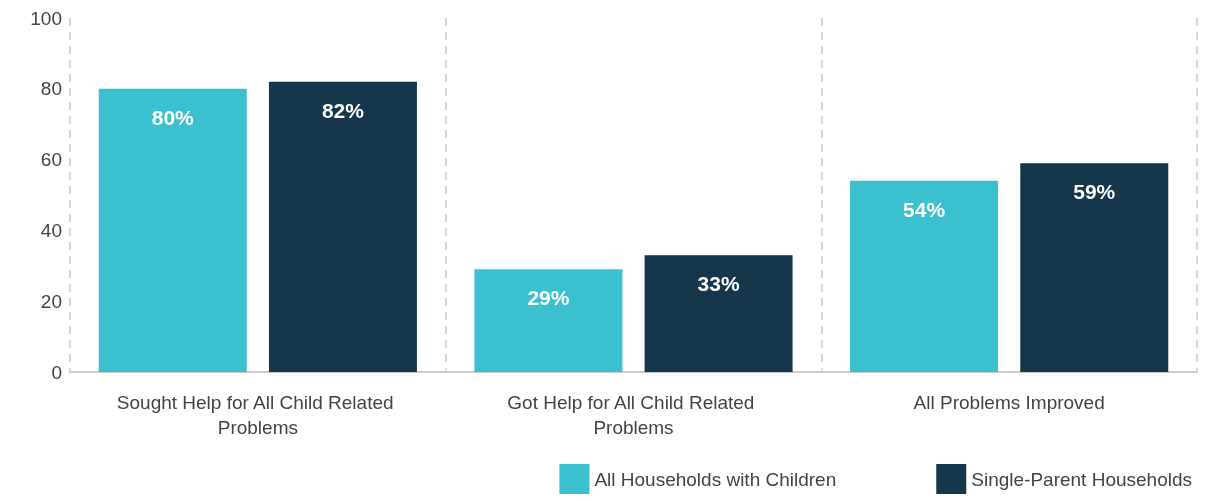 Image resolution: width=1221 pixels, height=501 pixels. Describe the element at coordinates (548, 298) in the screenshot. I see `data-label: 29%` at that location.